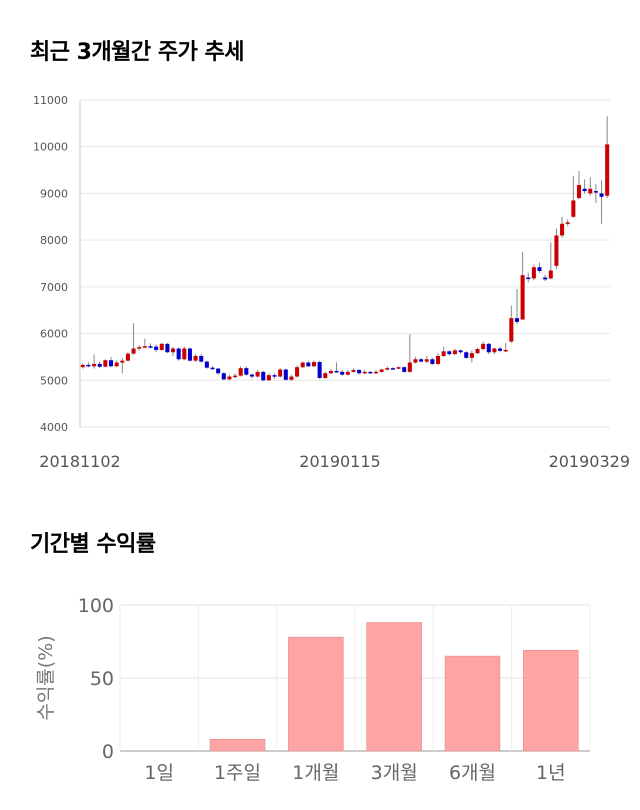  What do you see at coordinates (79, 461) in the screenshot?
I see `x-date-label: 20181102` at bounding box center [79, 461].